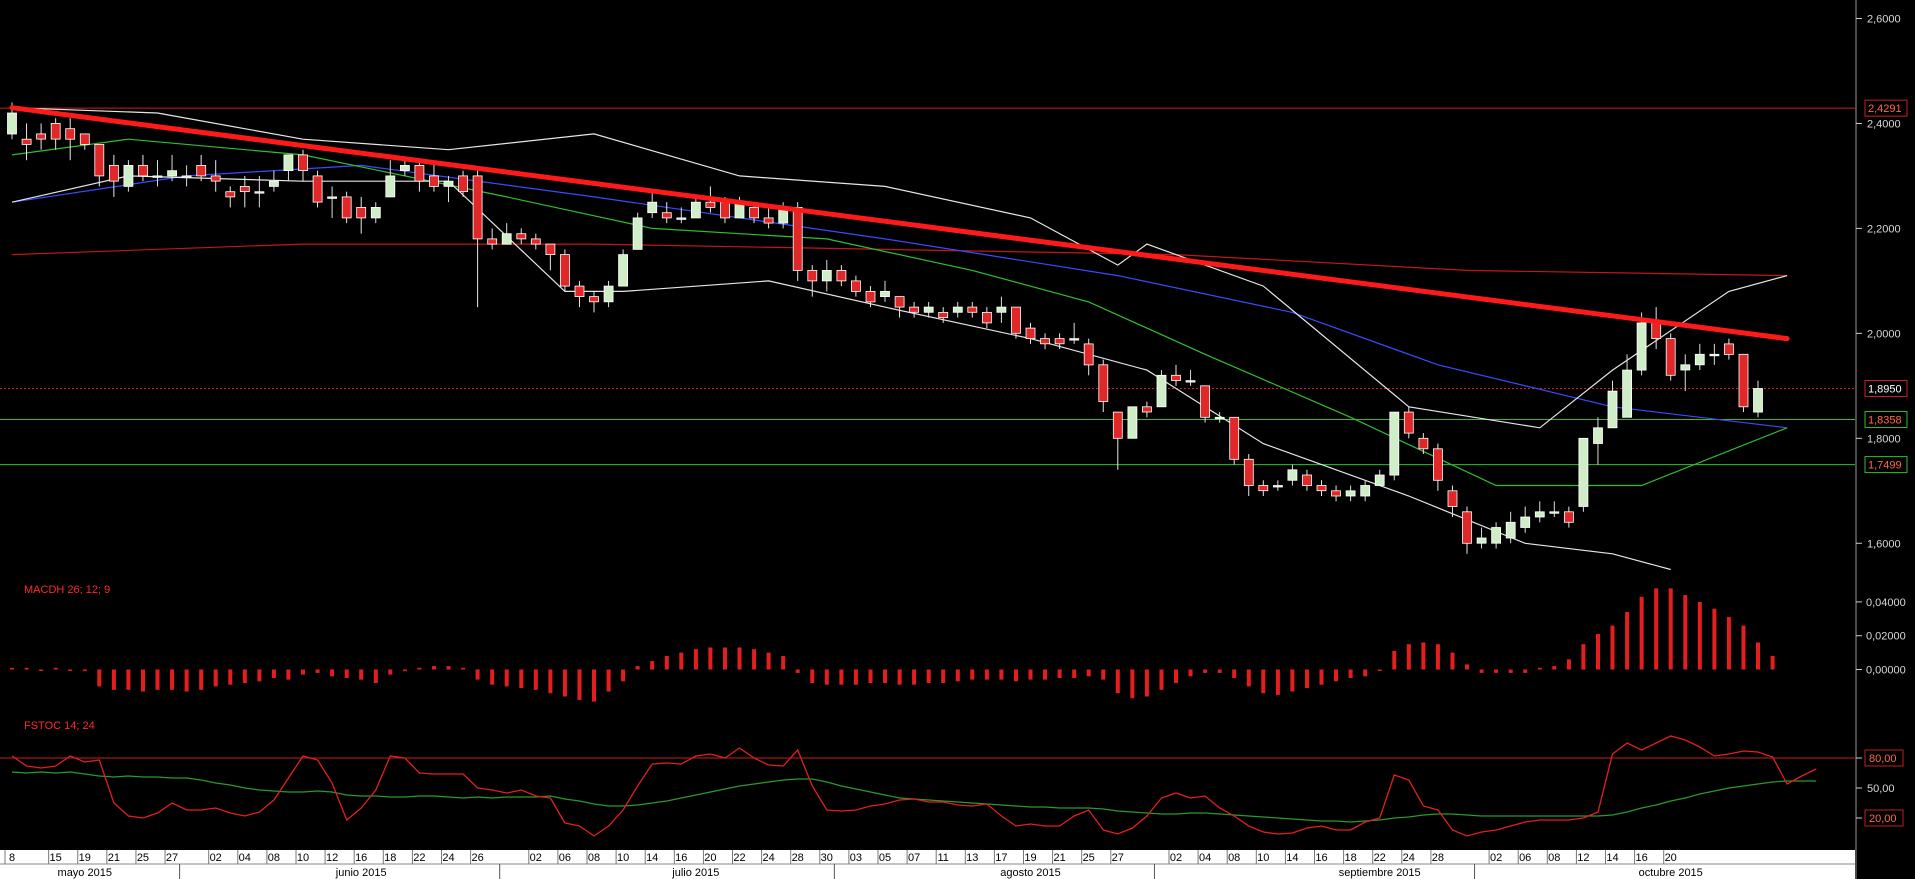 The width and height of the screenshot is (1915, 879). Describe the element at coordinates (1884, 229) in the screenshot. I see `price-tick-label: 2,2000` at that location.